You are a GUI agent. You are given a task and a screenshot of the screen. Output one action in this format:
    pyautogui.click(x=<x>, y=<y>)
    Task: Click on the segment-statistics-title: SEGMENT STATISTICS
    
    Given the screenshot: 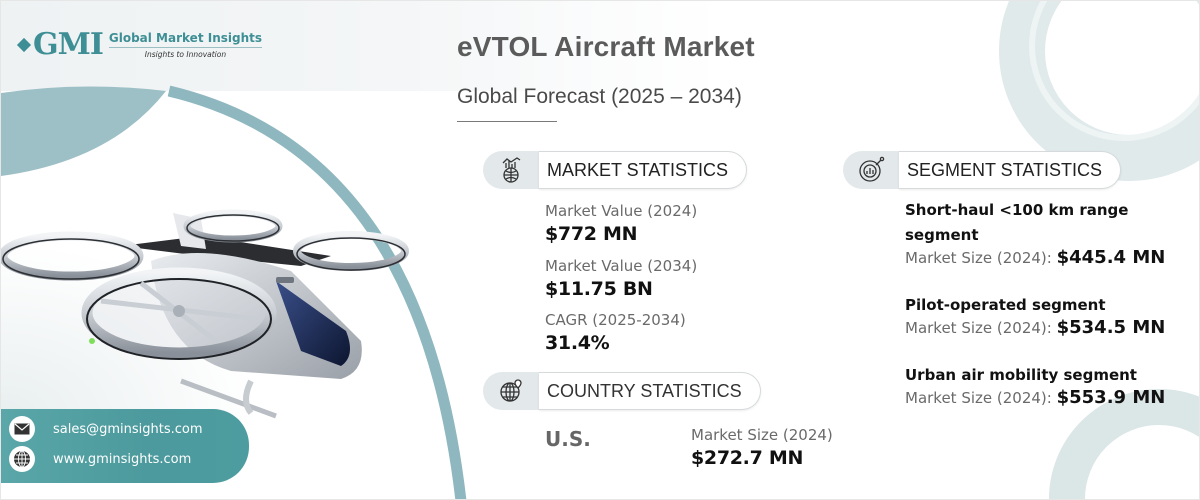 What is the action you would take?
    pyautogui.click(x=1010, y=170)
    